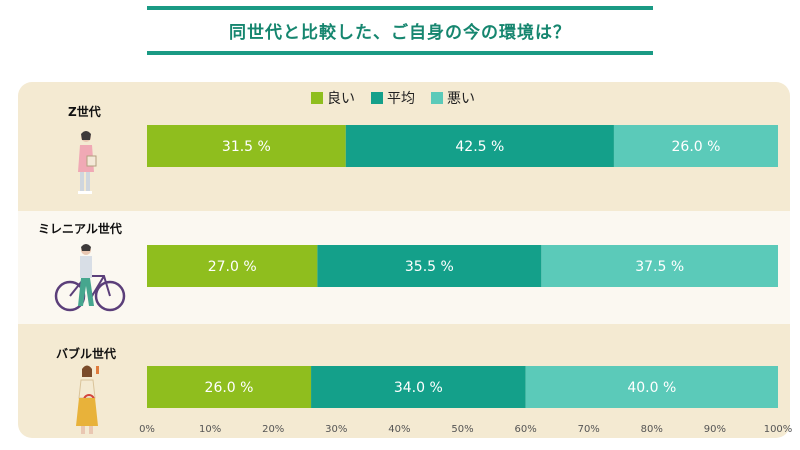 The height and width of the screenshot is (450, 800). I want to click on gen-z-person-illustration, so click(87, 162).